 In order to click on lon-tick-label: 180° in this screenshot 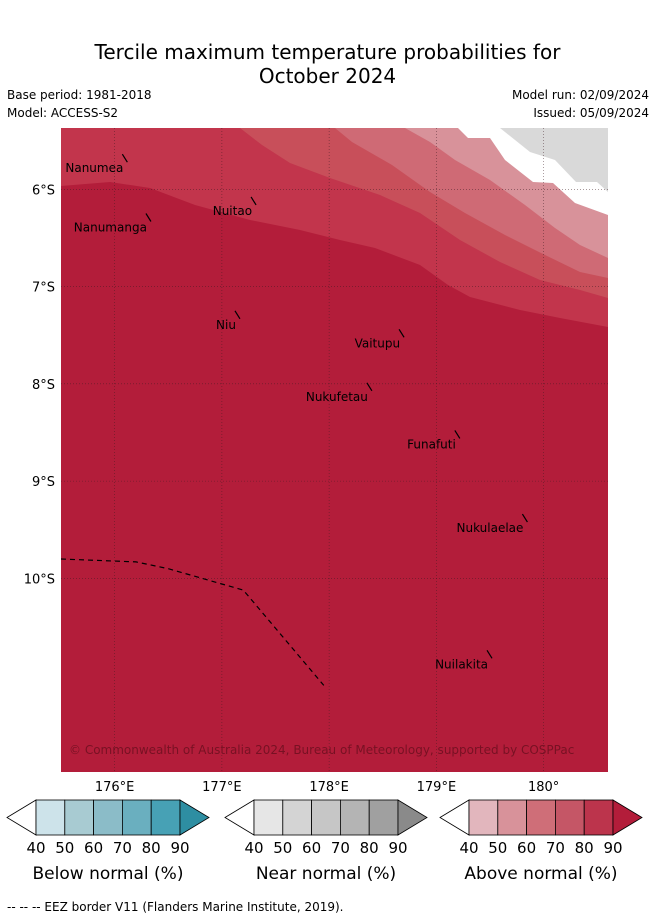, I will do `click(543, 787)`.